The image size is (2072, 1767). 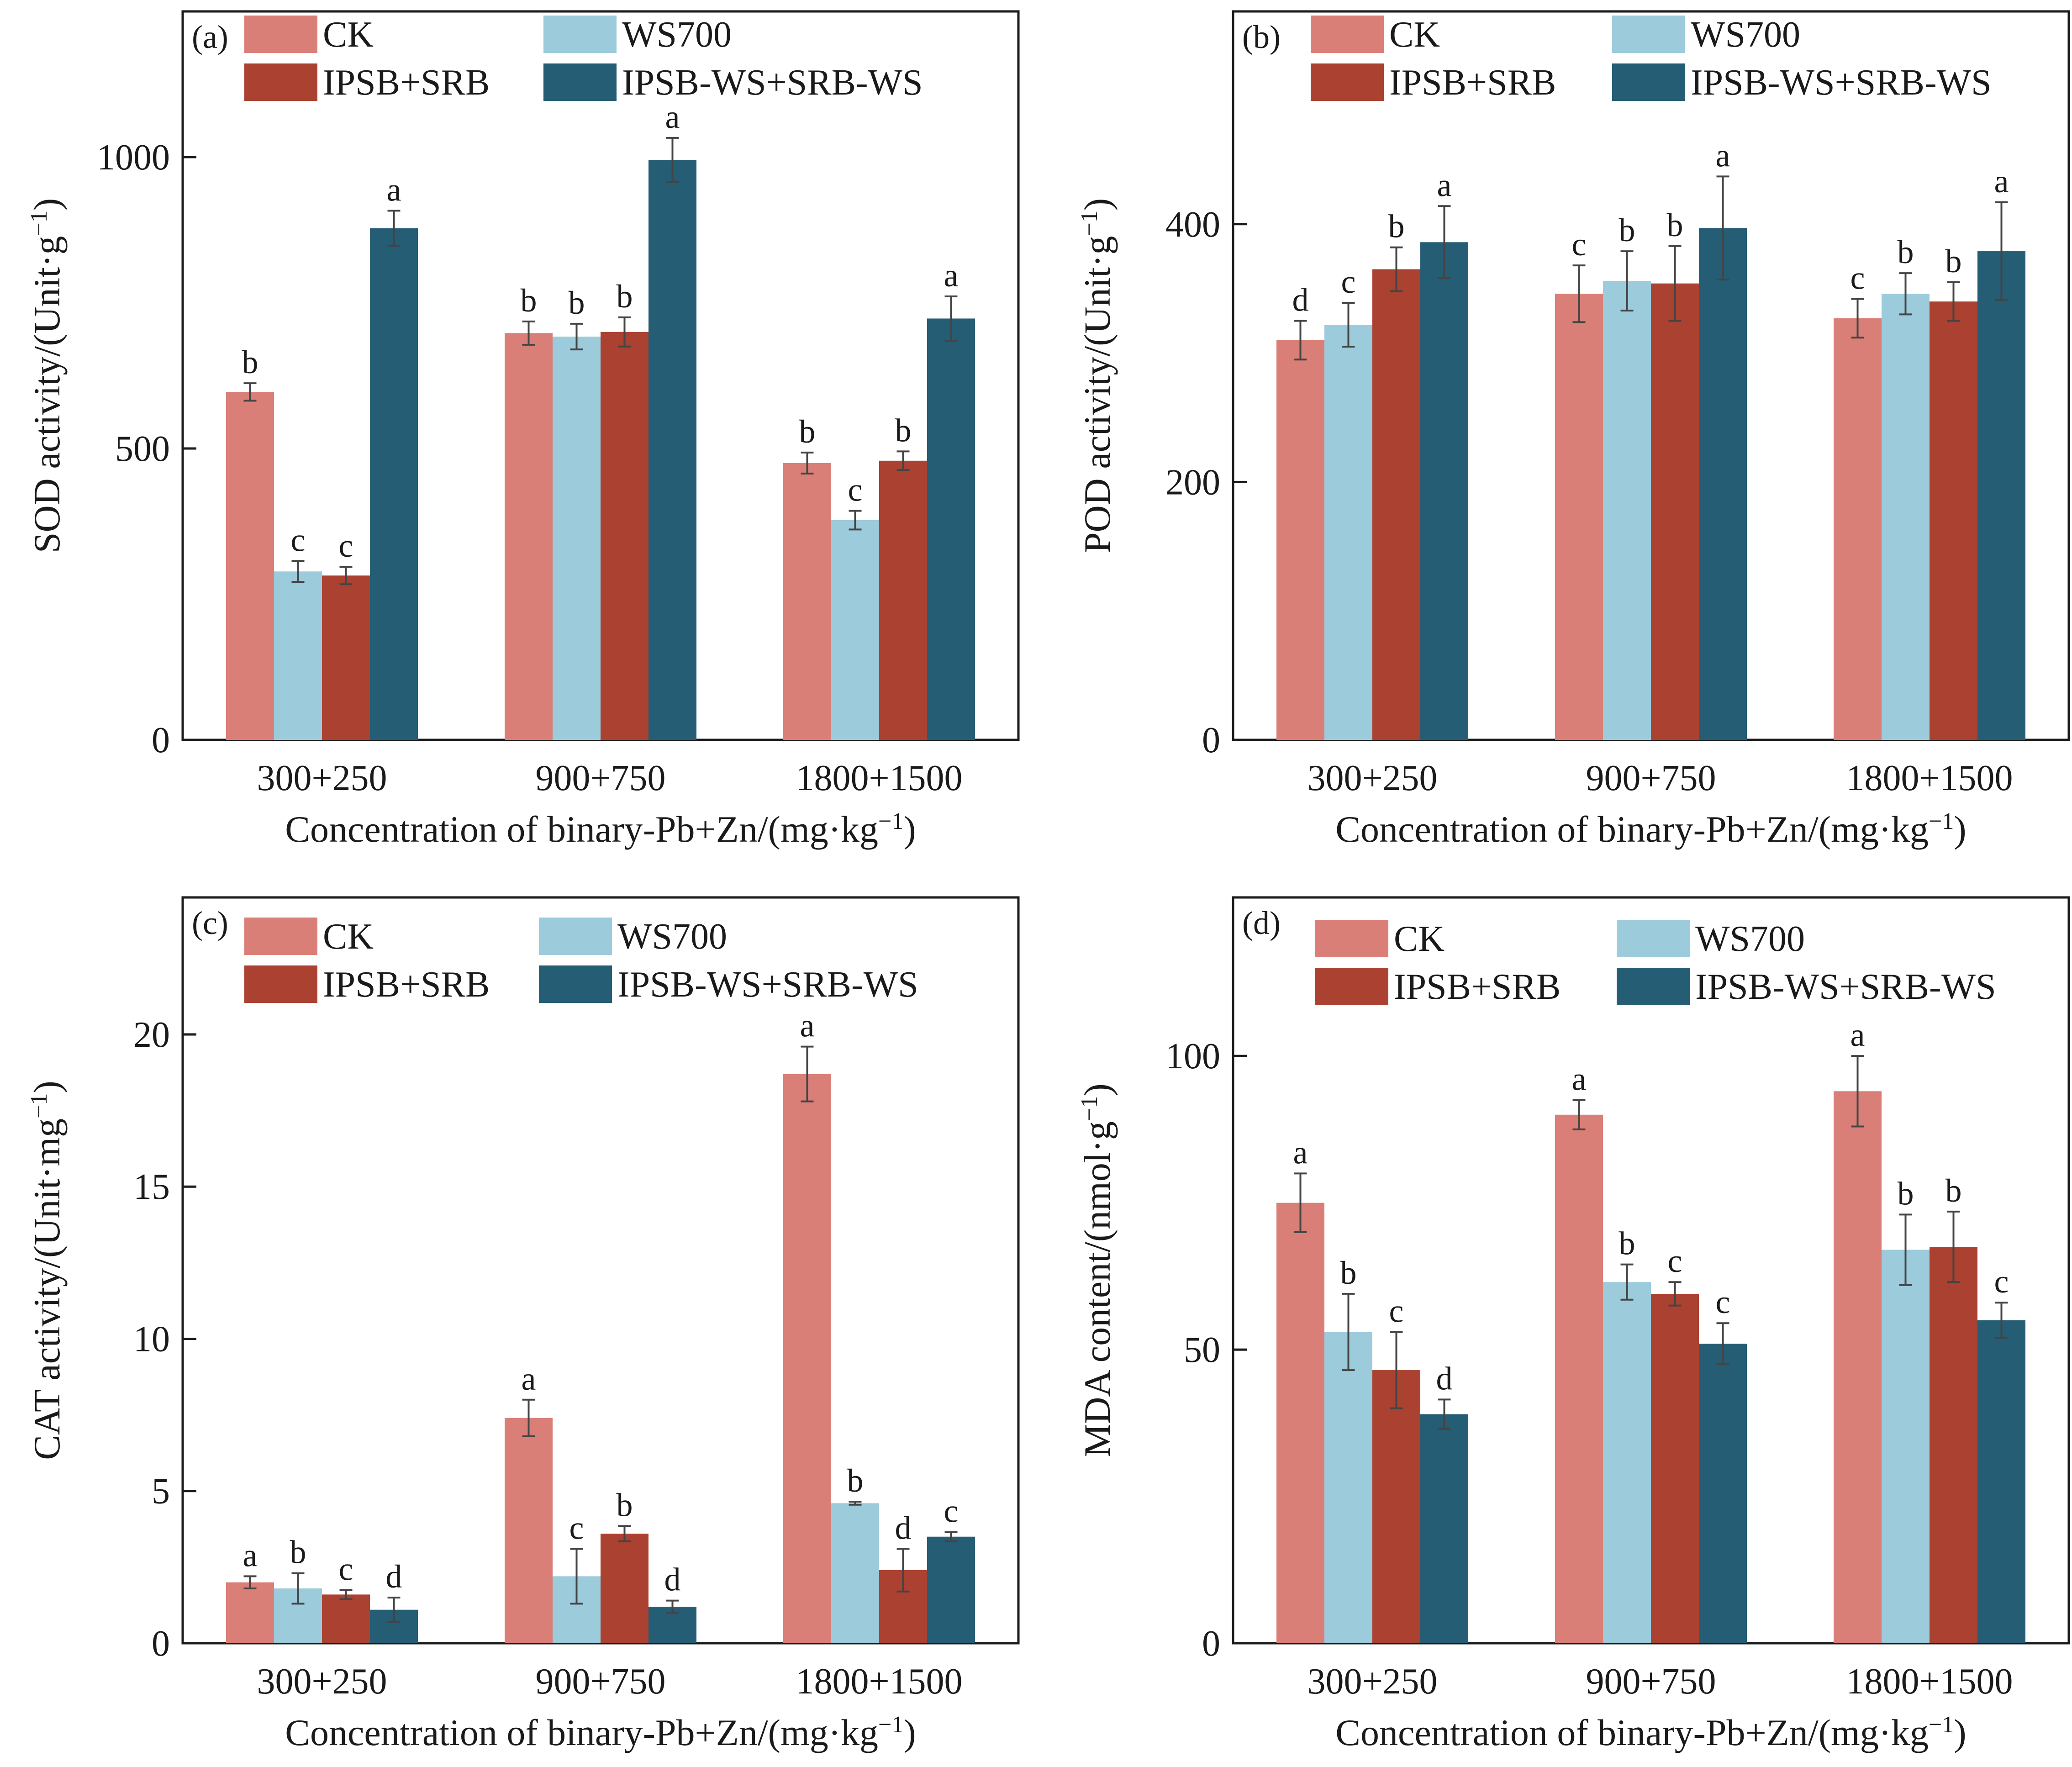 I want to click on y-tick-label: 20, so click(x=151, y=1035).